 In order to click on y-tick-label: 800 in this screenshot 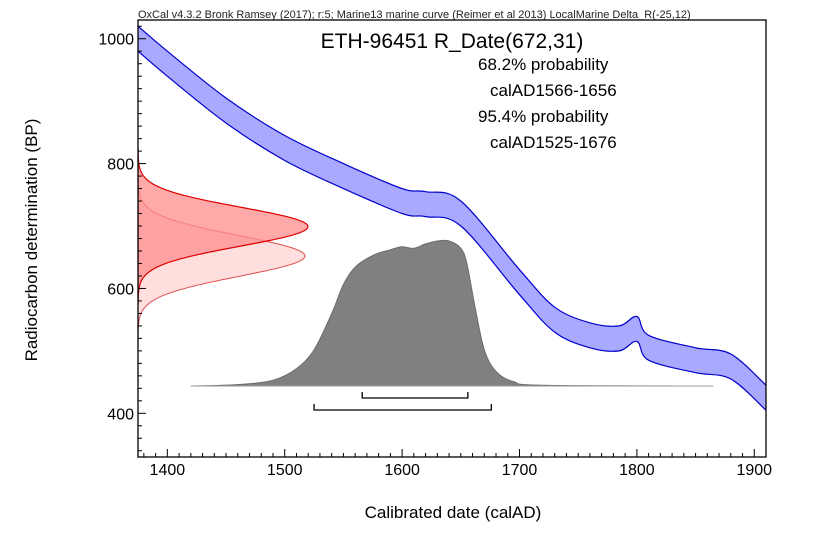, I will do `click(120, 165)`.